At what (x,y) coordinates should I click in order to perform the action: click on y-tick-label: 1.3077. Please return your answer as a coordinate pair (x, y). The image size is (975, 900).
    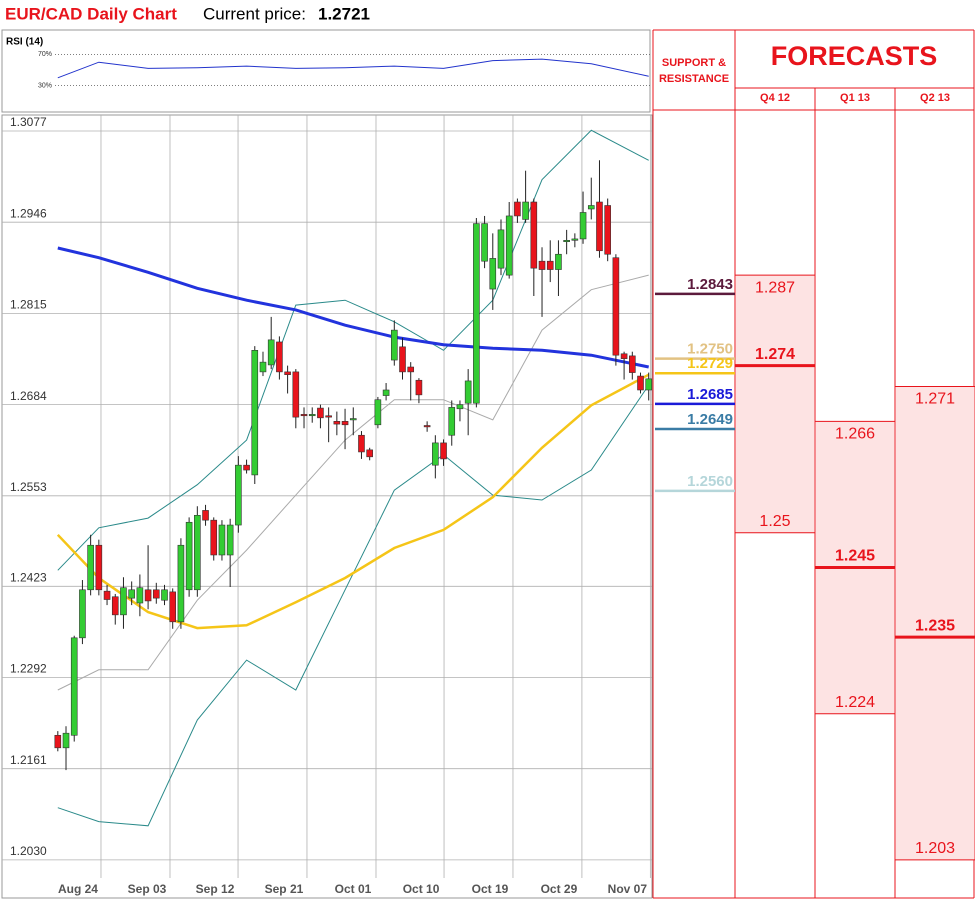
    Looking at the image, I should click on (28, 122).